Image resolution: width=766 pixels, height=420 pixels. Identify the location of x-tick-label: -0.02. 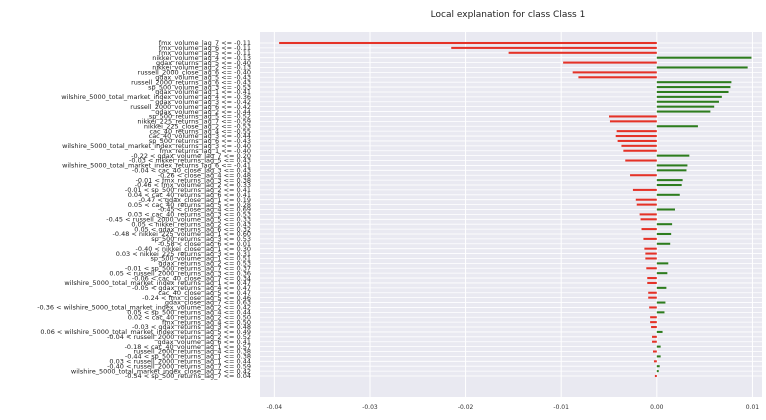
(466, 407).